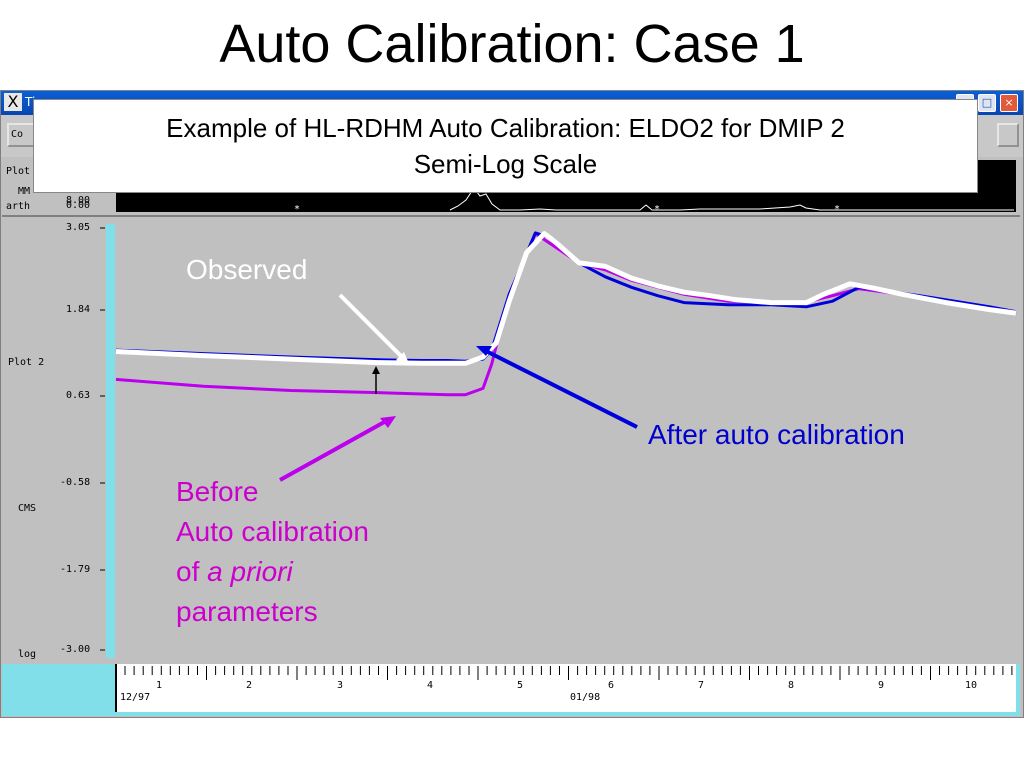 The width and height of the screenshot is (1024, 768). Describe the element at coordinates (192, 571) in the screenshot. I see `before-line-3a: of` at that location.